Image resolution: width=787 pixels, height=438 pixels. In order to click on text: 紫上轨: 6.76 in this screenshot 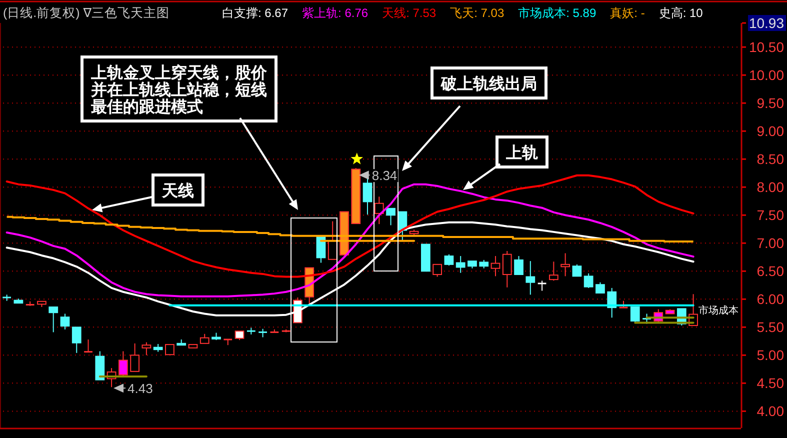, I will do `click(335, 13)`.